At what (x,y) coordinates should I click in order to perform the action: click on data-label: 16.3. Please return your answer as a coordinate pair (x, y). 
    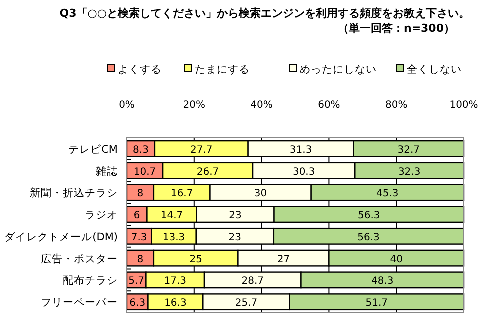
    Looking at the image, I should click on (175, 304).